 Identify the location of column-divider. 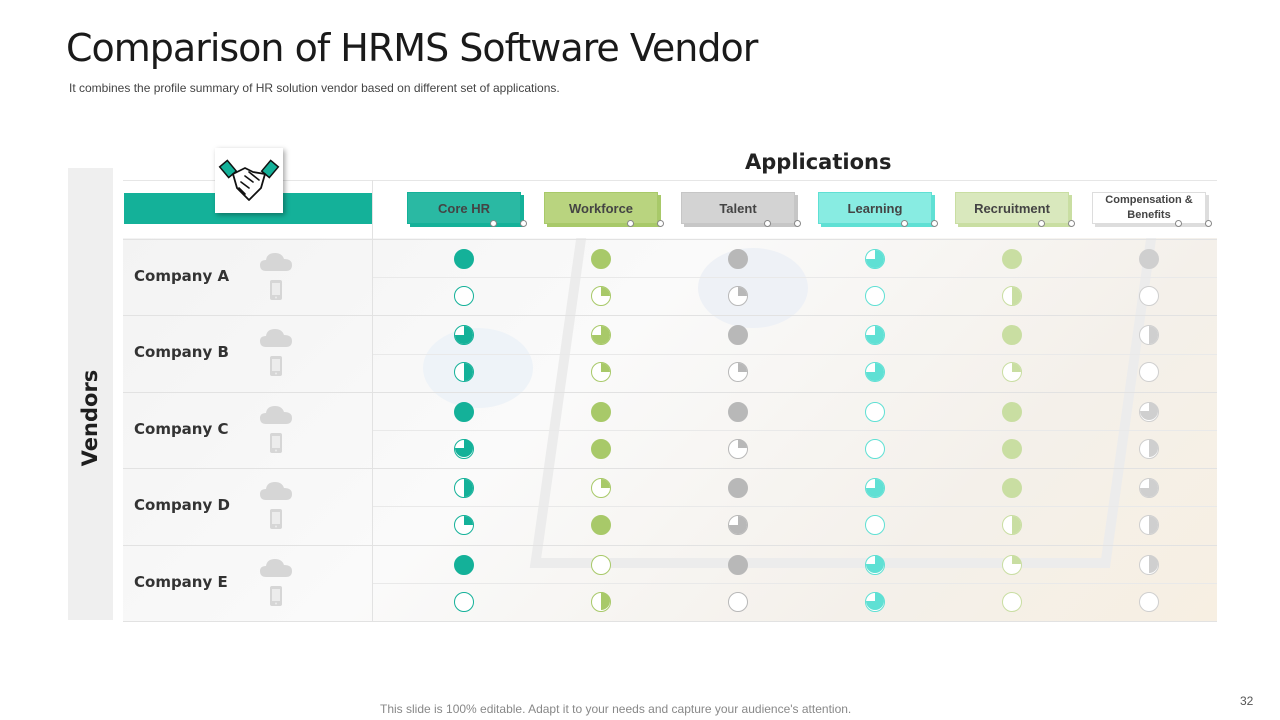
(372, 400).